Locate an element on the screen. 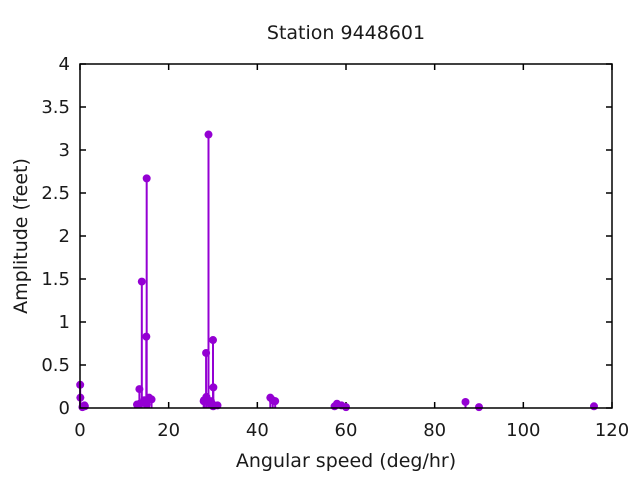 This screenshot has width=640, height=480. y-axis-title: Amplitude (feet) is located at coordinates (21, 236).